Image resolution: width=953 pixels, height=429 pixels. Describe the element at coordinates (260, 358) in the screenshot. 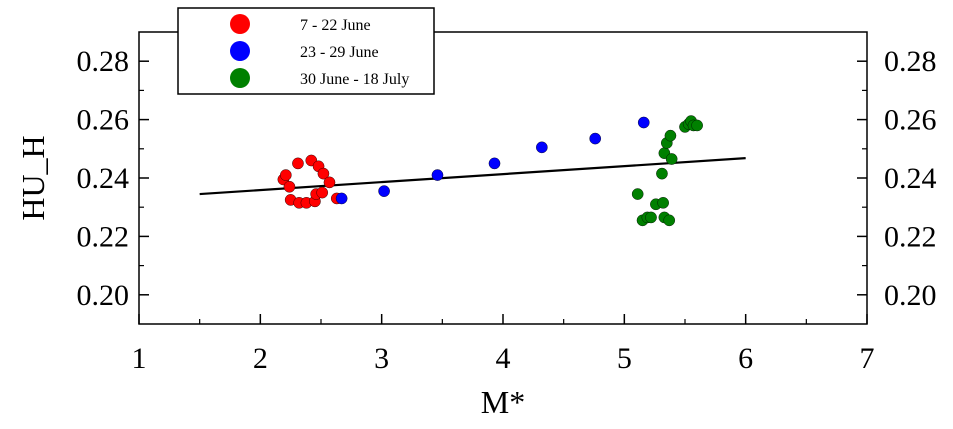

I see `x-tick-label: 2` at that location.